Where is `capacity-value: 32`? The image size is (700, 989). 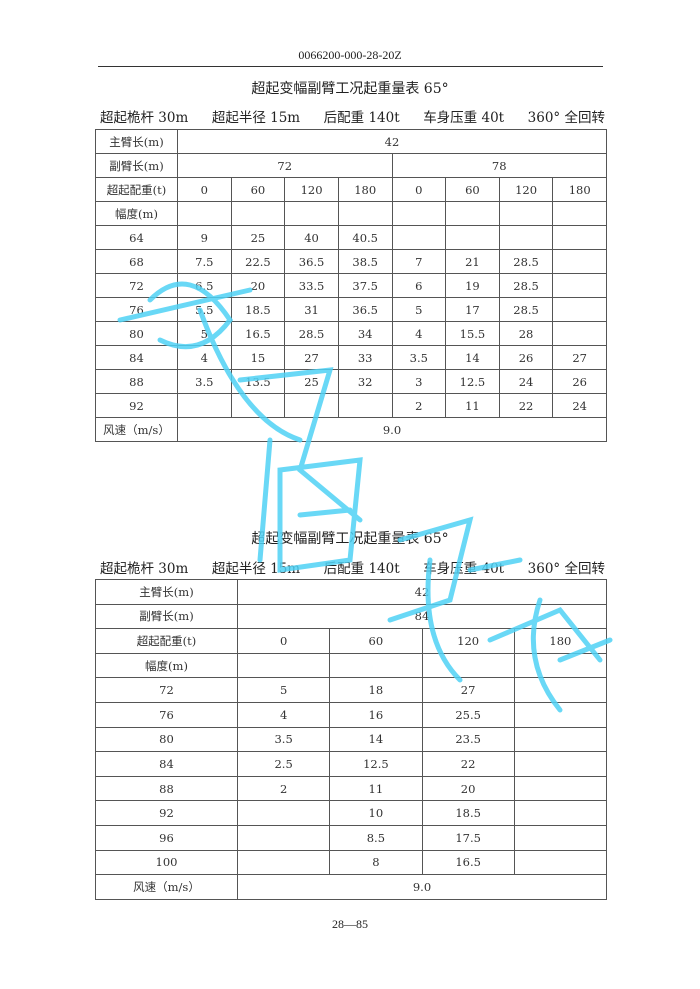
capacity-value: 32 is located at coordinates (365, 381).